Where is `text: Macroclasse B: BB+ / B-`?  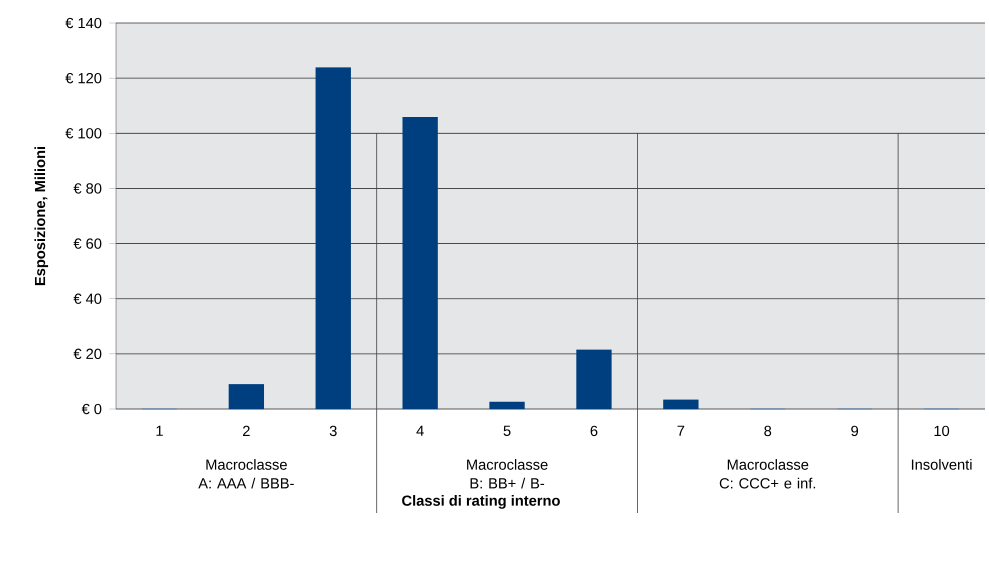
text: Macroclasse B: BB+ / B- is located at coordinates (507, 473).